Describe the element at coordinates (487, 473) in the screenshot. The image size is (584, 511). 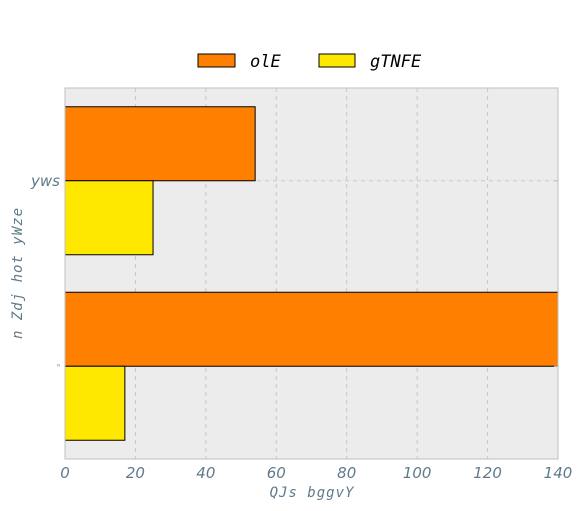
I see `x-tick-label: 120` at that location.